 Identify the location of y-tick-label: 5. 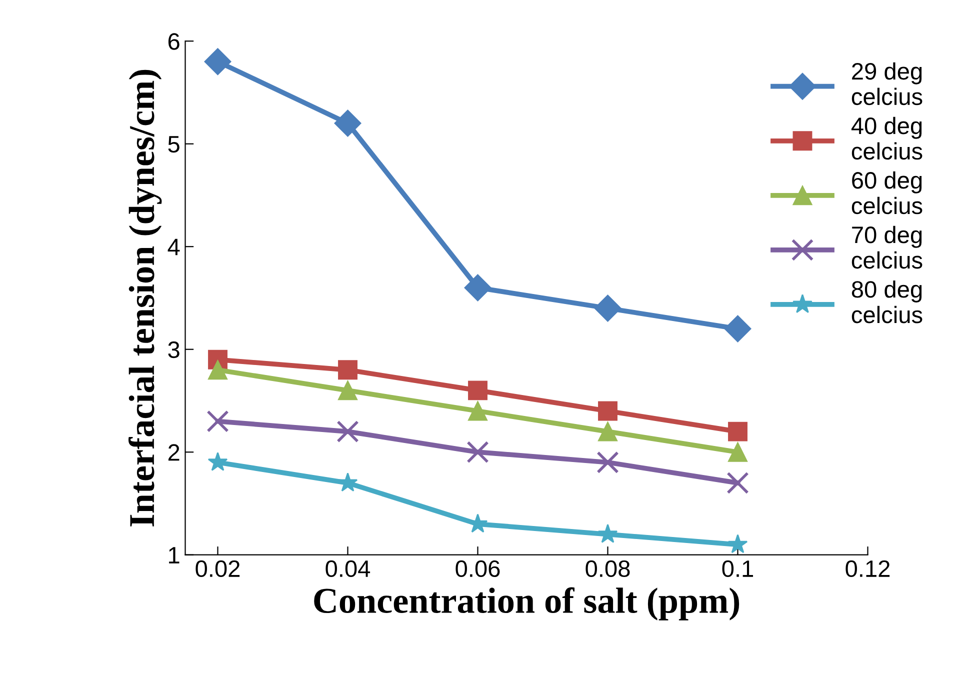
(174, 144).